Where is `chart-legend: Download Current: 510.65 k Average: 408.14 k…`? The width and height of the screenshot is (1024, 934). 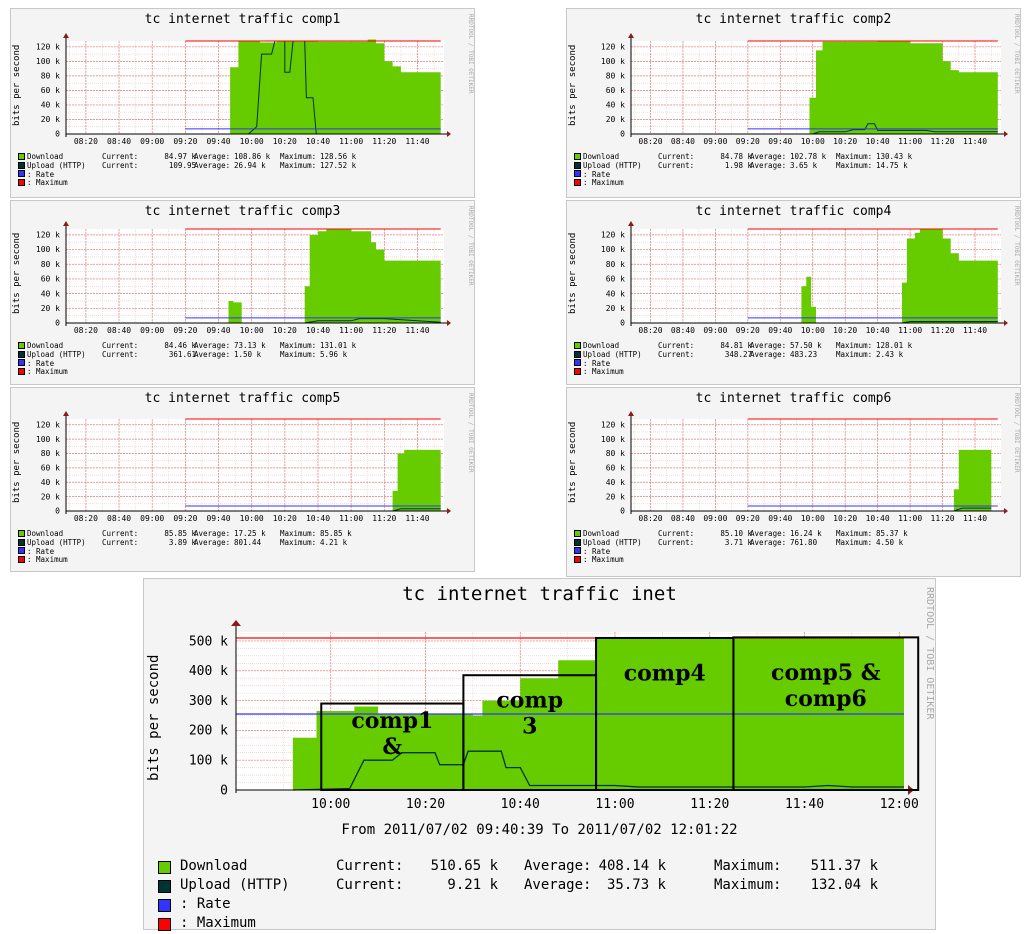
chart-legend: Download Current: 510.65 k Average: 408.14 k… is located at coordinates (544, 896).